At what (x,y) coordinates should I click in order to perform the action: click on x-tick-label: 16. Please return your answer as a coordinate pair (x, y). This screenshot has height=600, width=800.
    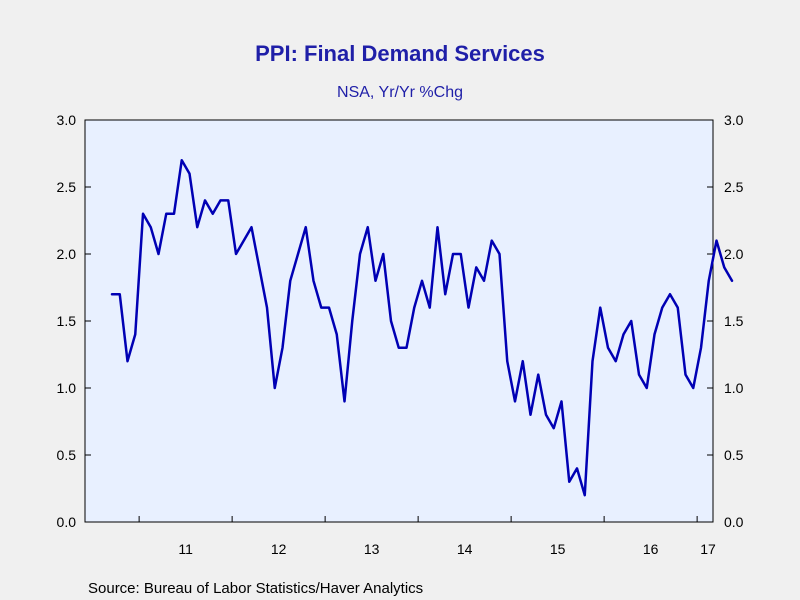
    Looking at the image, I should click on (651, 549).